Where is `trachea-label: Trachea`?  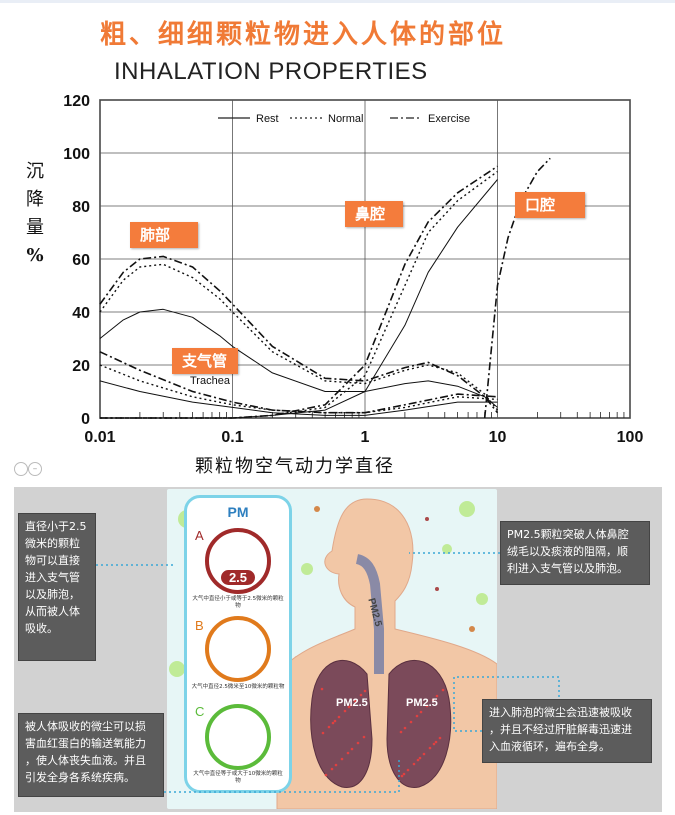 trachea-label: Trachea is located at coordinates (210, 381).